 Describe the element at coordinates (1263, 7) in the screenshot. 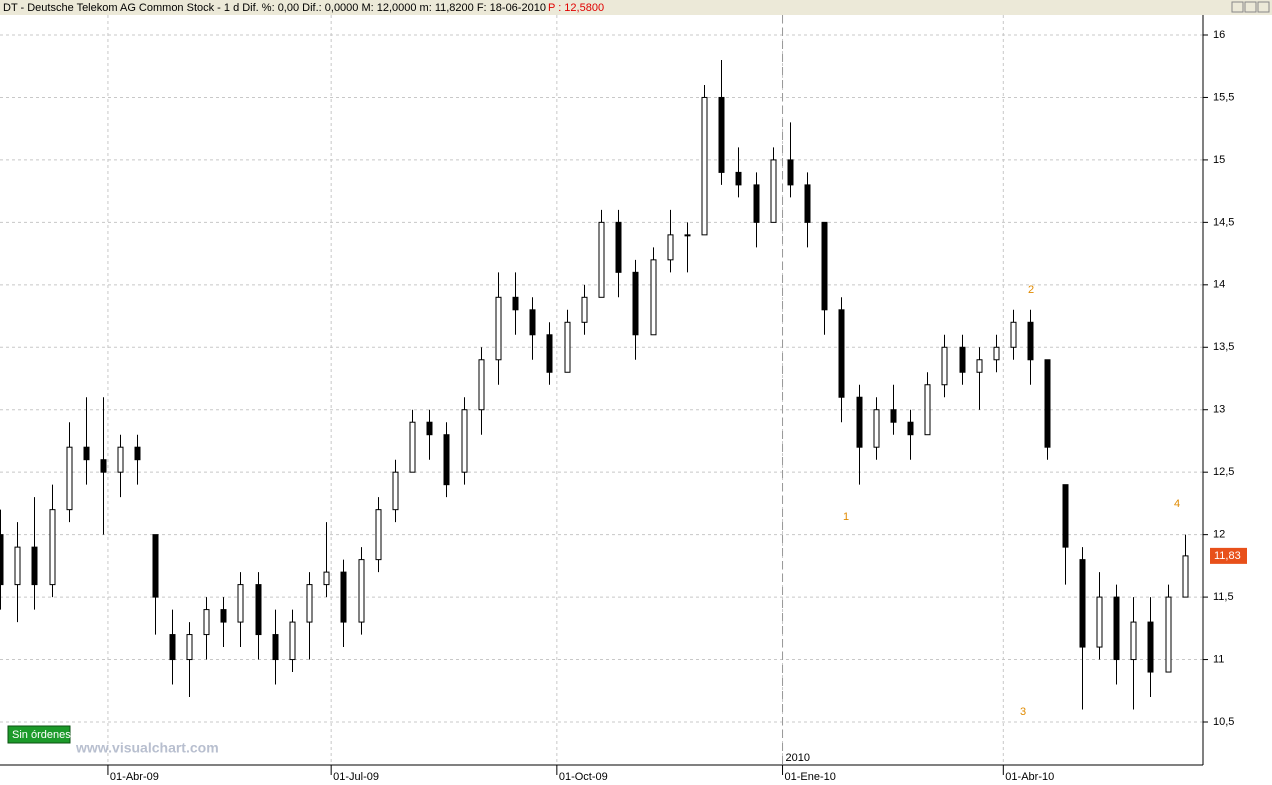

I see `close-button` at that location.